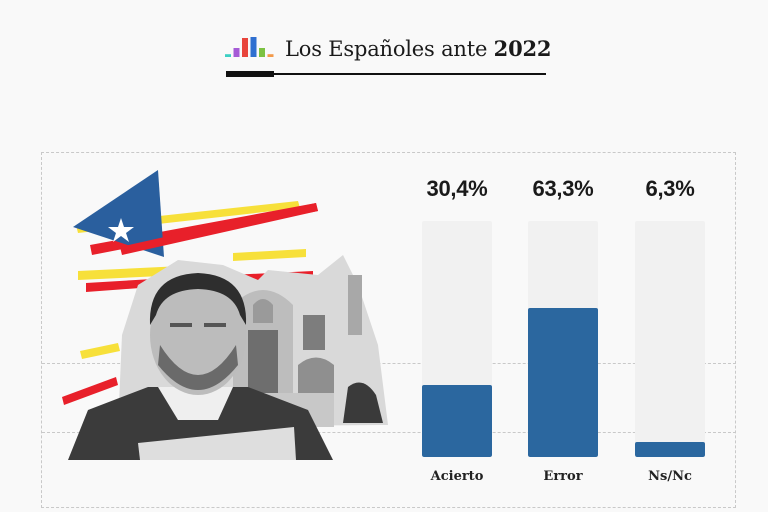 The image size is (768, 512). What do you see at coordinates (670, 188) in the screenshot?
I see `data-label: 6,3%` at bounding box center [670, 188].